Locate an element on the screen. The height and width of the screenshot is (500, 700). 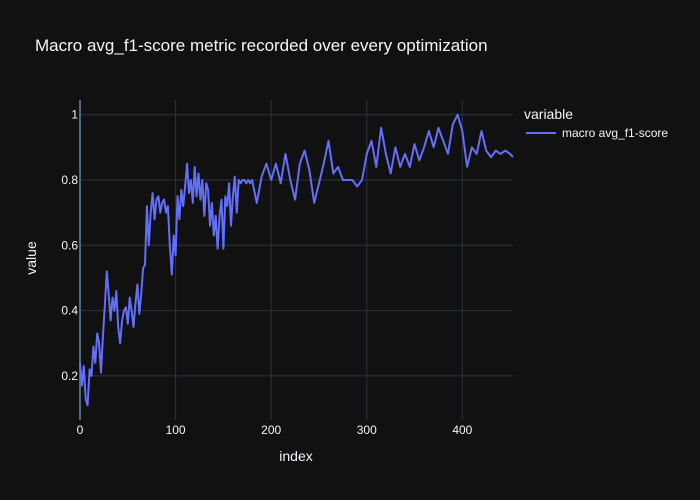
y-tick-label: 0.4 is located at coordinates (69, 311).